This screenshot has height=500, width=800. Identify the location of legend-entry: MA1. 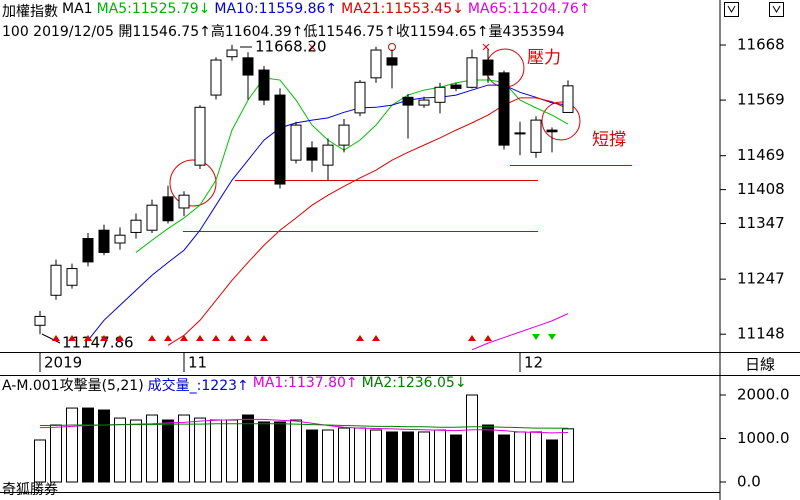
(77, 9).